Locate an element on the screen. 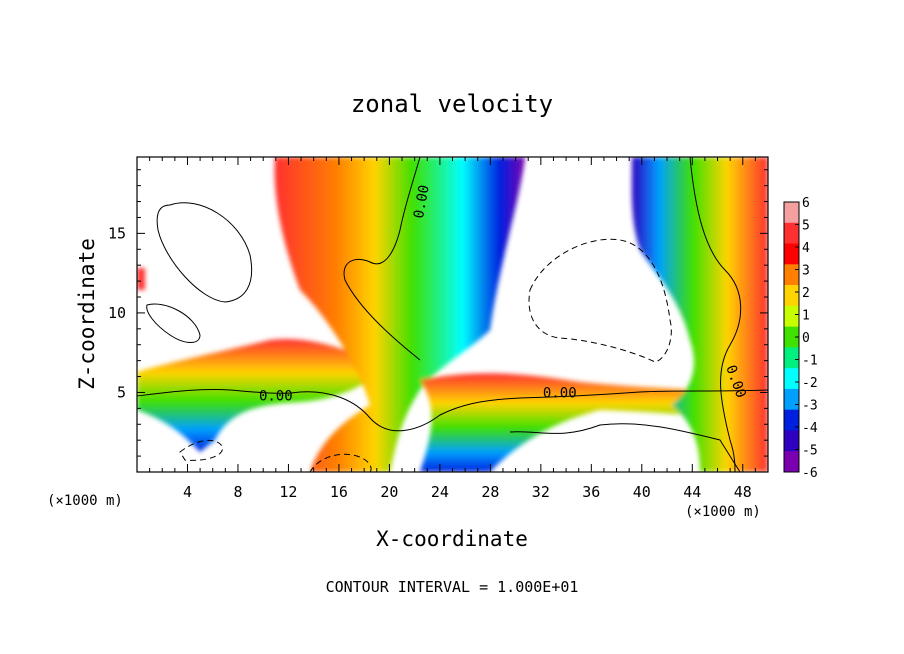 This screenshot has width=904, height=654. field-plume-main is located at coordinates (399, 314).